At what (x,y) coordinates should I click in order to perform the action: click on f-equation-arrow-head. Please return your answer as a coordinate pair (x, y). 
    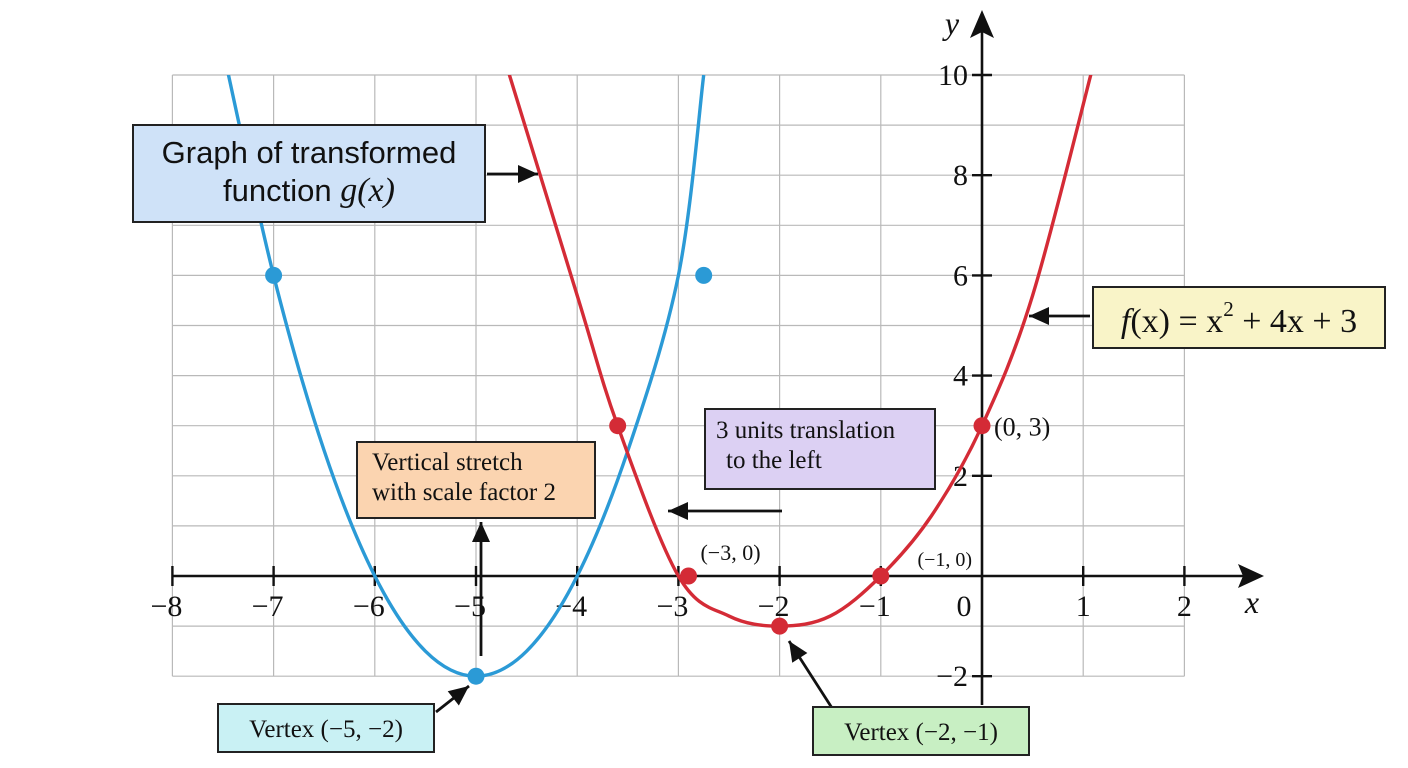
    Looking at the image, I should click on (1039, 316).